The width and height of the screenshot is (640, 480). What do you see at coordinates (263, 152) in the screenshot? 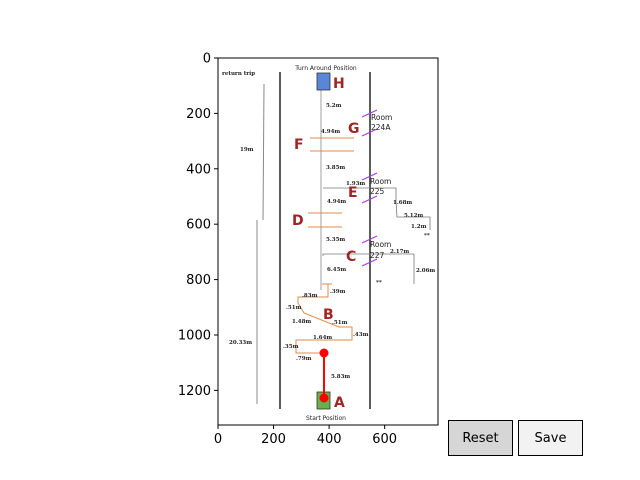
I see `return-line-upper` at bounding box center [263, 152].